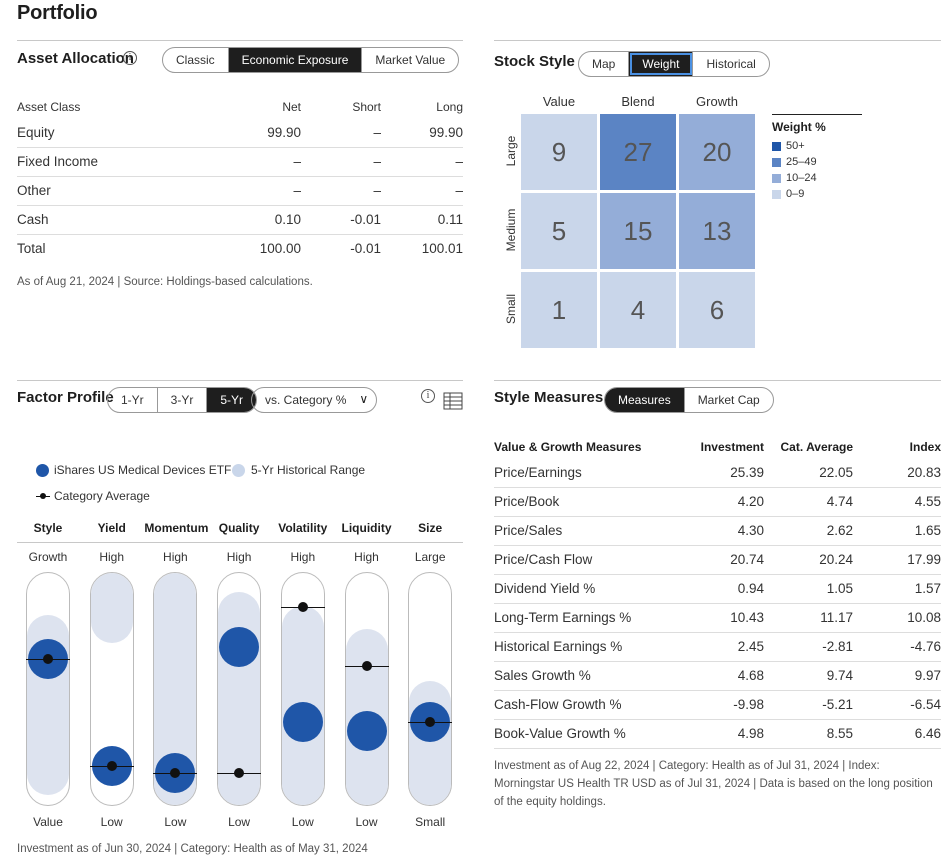  Describe the element at coordinates (410, 60) in the screenshot. I see `tab-market-value: Market Value` at that location.